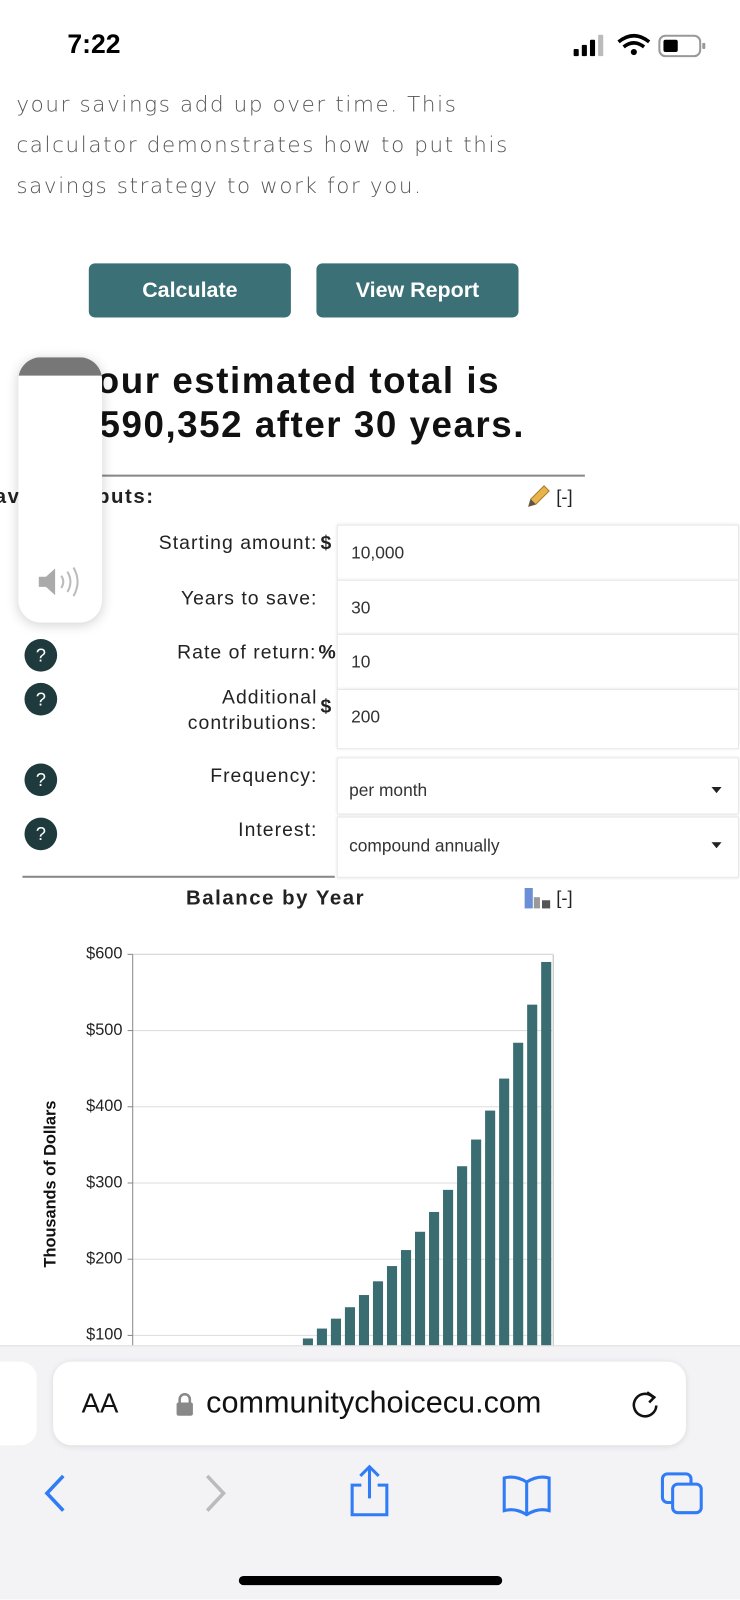 Image resolution: width=740 pixels, height=1600 pixels. What do you see at coordinates (94, 44) in the screenshot?
I see `status-time: 7:22` at bounding box center [94, 44].